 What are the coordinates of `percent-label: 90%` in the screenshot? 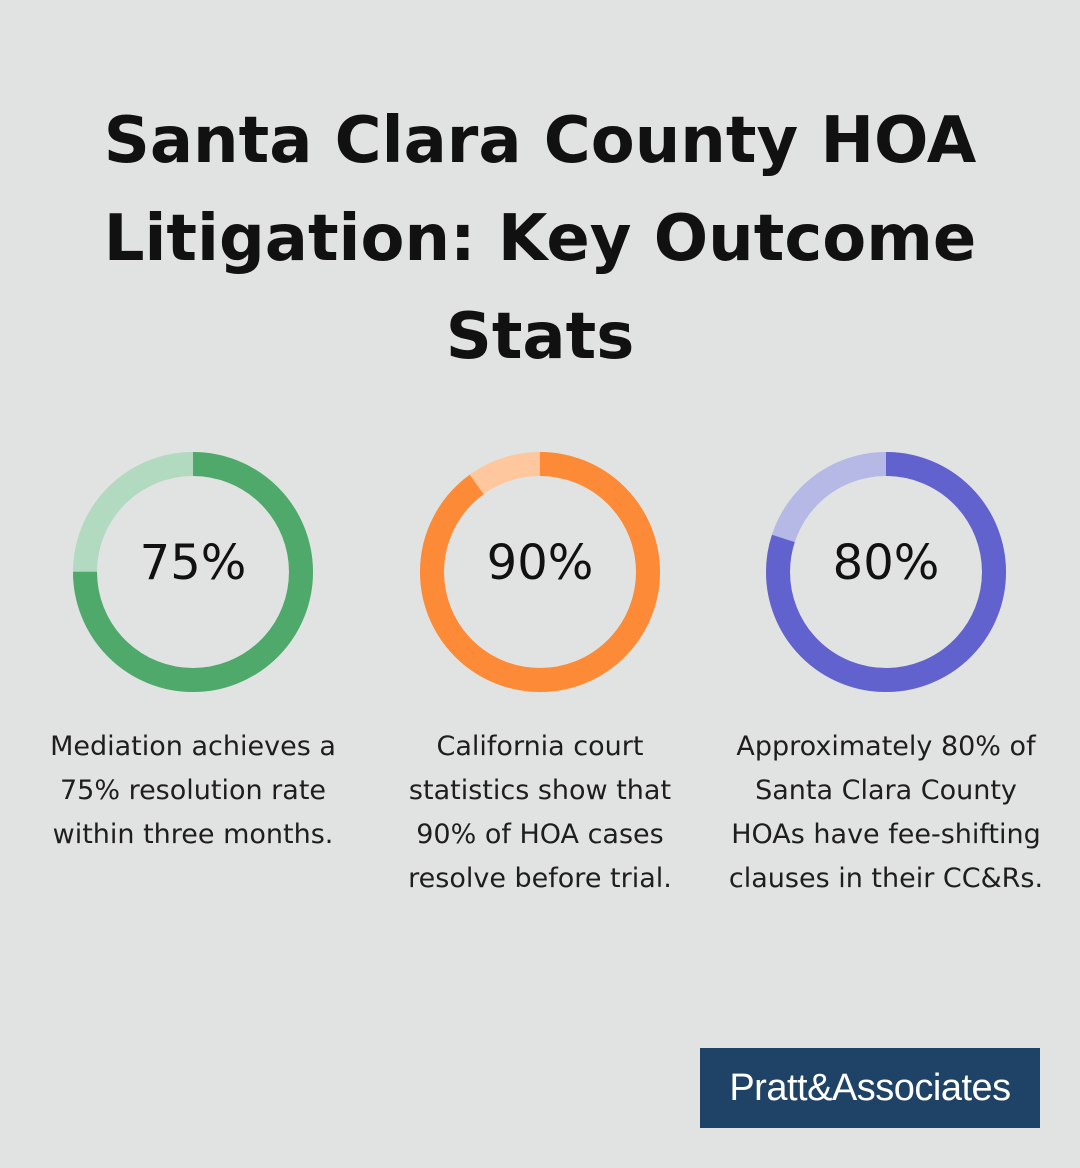 It's located at (540, 563).